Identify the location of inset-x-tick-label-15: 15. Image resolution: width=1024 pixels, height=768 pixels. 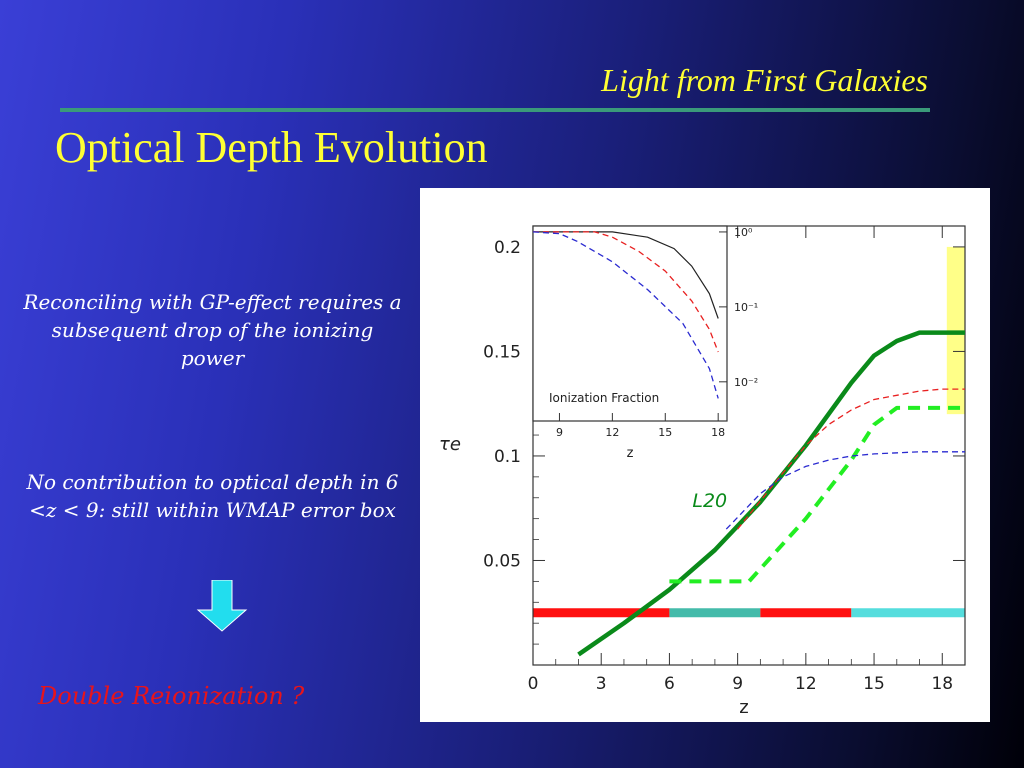
(665, 432).